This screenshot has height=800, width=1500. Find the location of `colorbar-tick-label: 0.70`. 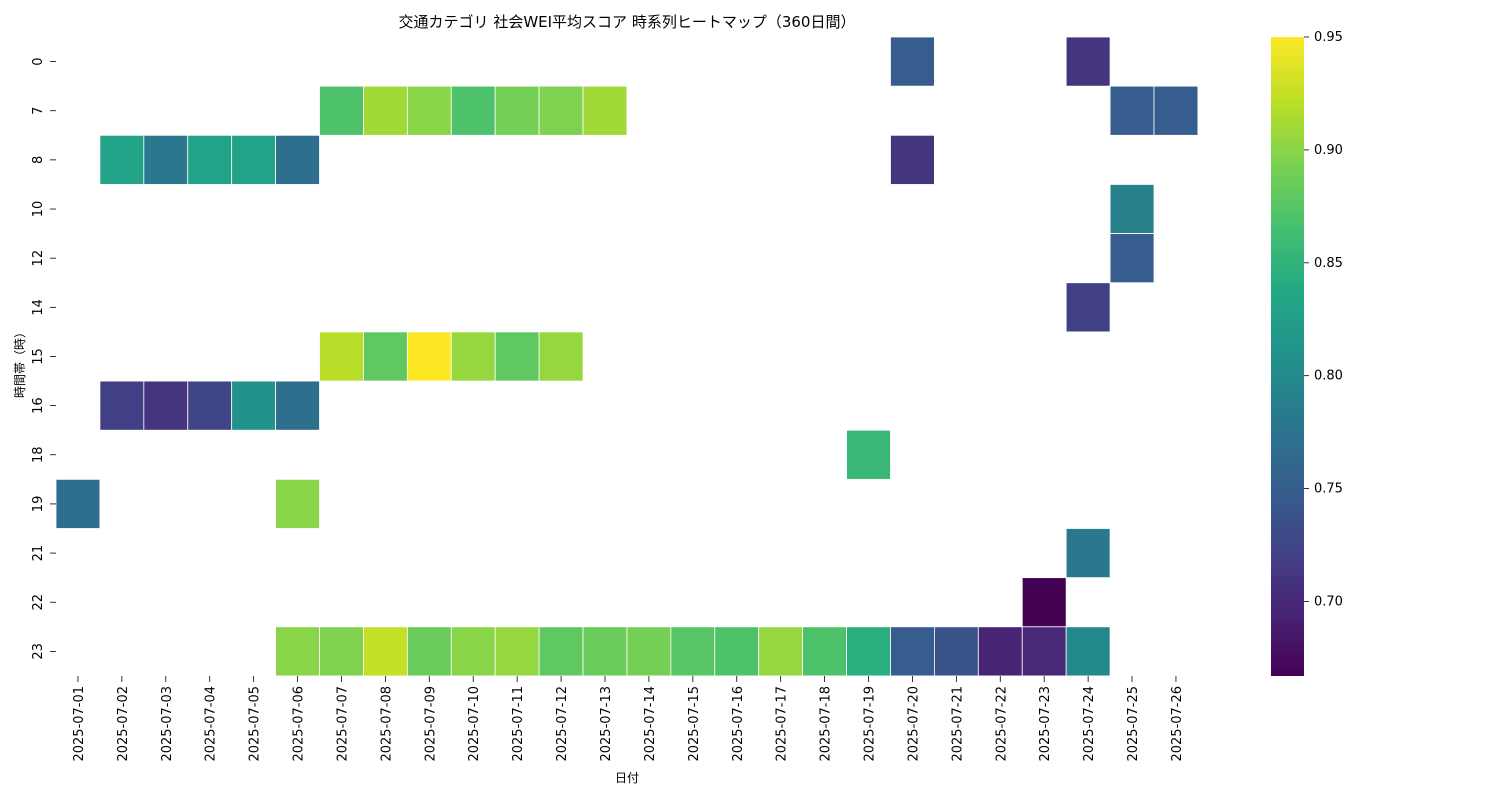

colorbar-tick-label: 0.70 is located at coordinates (1328, 601).